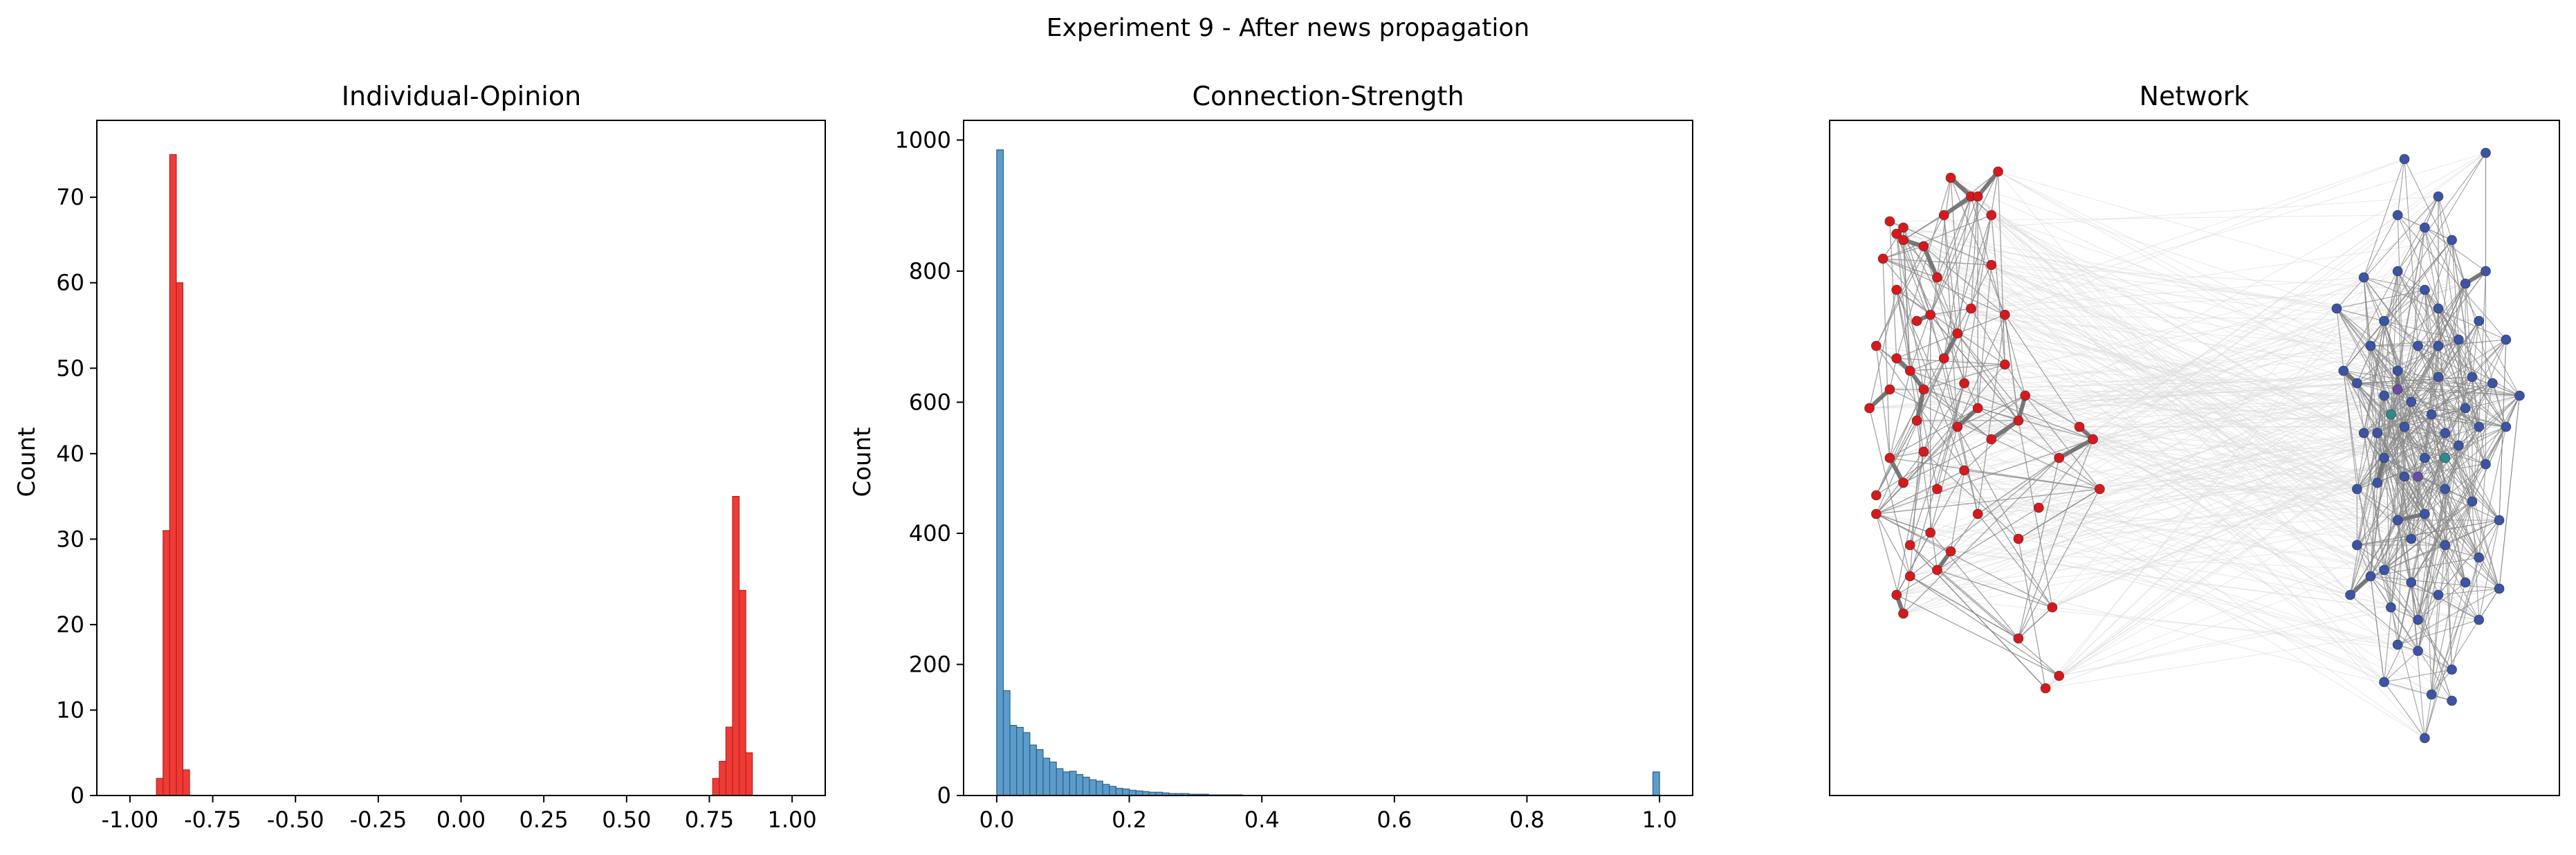 Image resolution: width=2576 pixels, height=855 pixels. What do you see at coordinates (1262, 820) in the screenshot?
I see `x-tick-label: 0.4` at bounding box center [1262, 820].